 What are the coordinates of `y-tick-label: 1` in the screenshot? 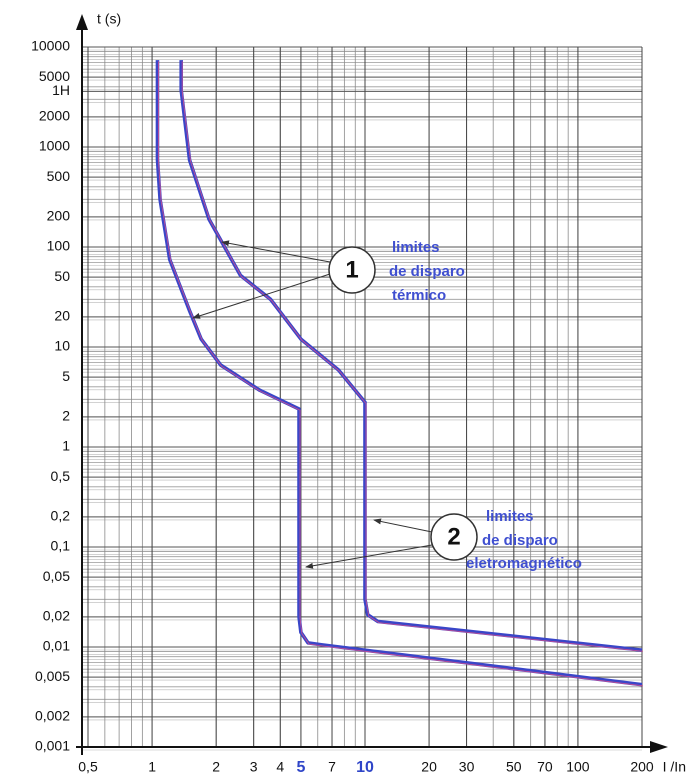 It's located at (66, 446).